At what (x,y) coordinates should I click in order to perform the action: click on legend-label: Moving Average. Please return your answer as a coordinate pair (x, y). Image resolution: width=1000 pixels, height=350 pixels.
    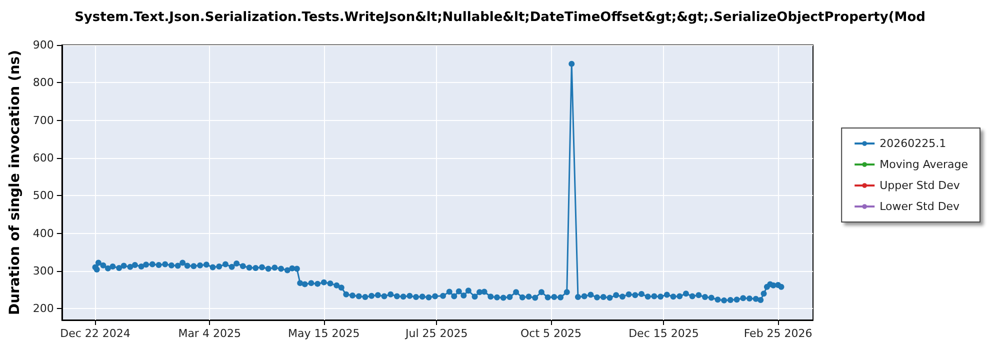
    Looking at the image, I should click on (924, 164).